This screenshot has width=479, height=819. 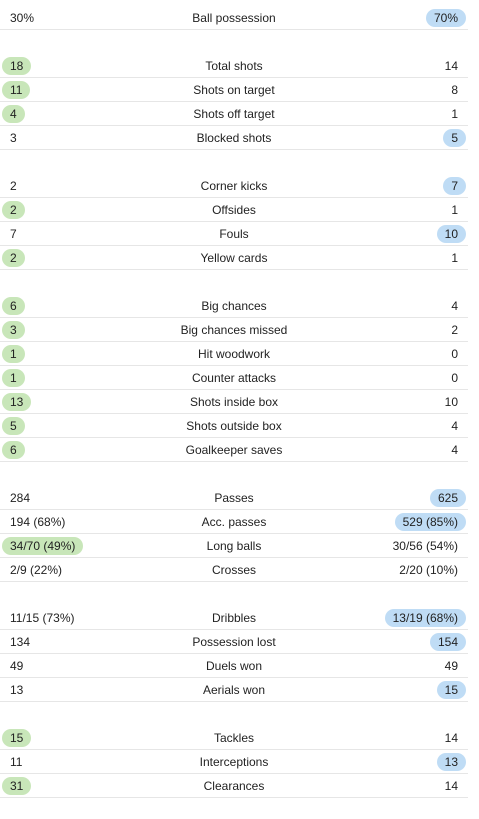 I want to click on home-value-highlight: 13, so click(x=17, y=402).